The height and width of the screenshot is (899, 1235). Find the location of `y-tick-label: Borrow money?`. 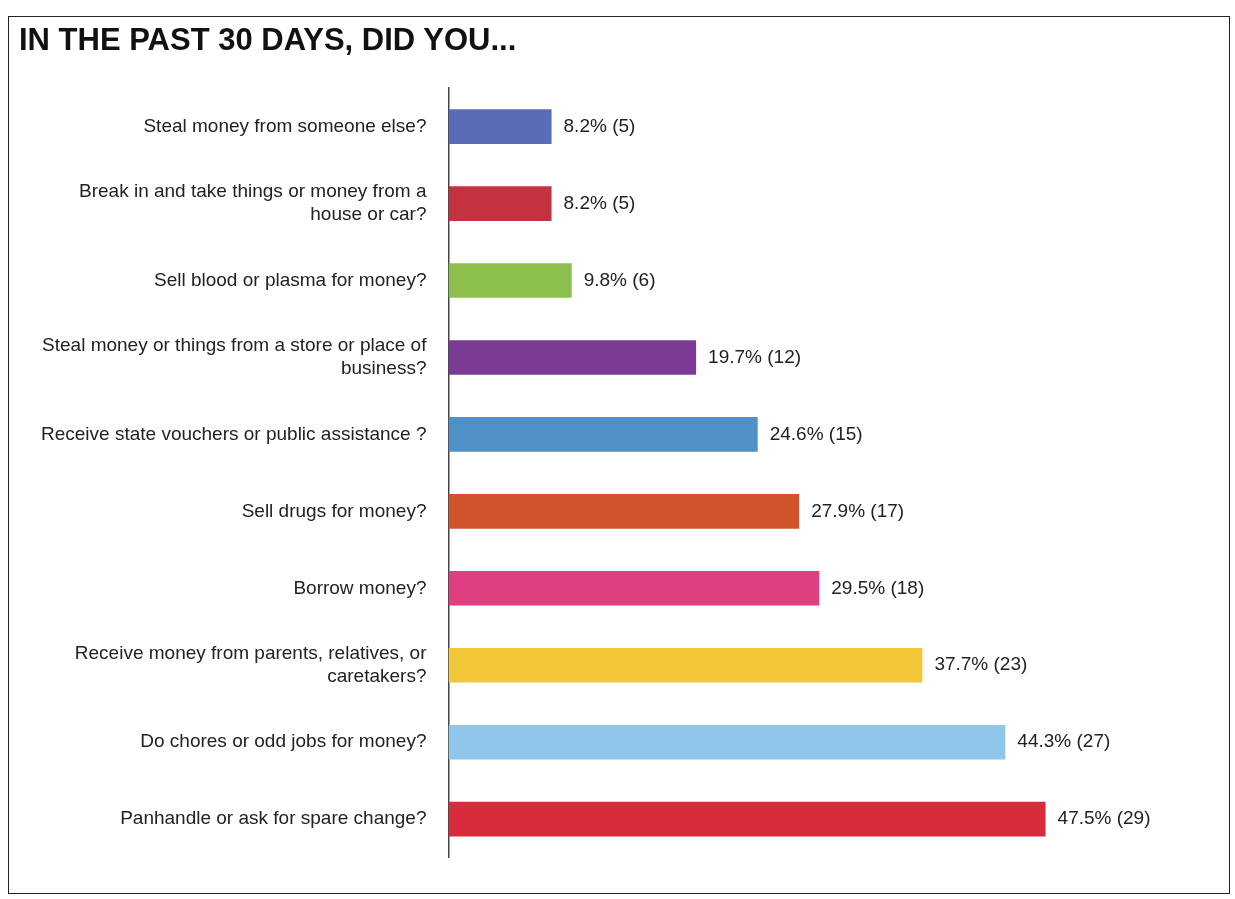

y-tick-label: Borrow money? is located at coordinates (360, 587).